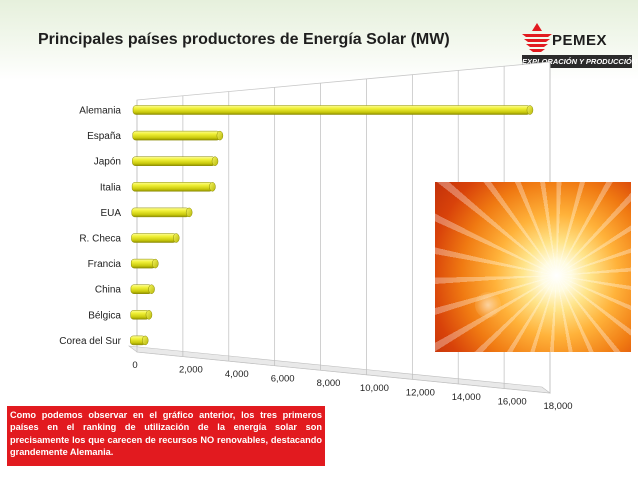 The height and width of the screenshot is (479, 638). What do you see at coordinates (488, 305) in the screenshot?
I see `lens-flare` at bounding box center [488, 305].